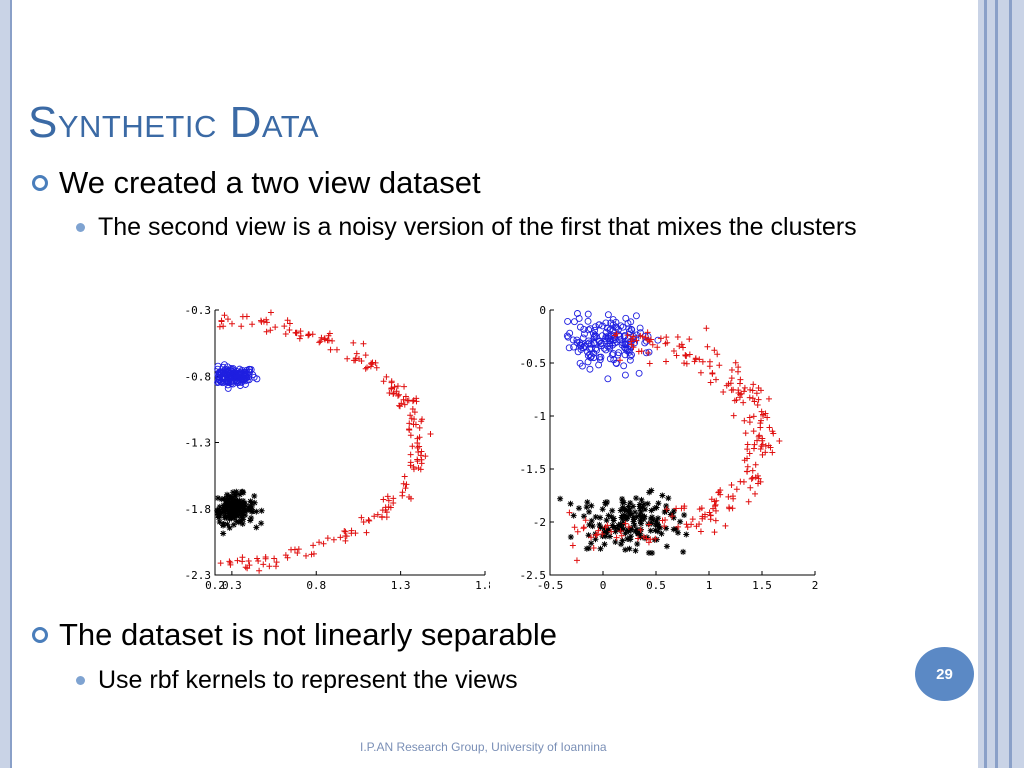 The height and width of the screenshot is (768, 1024). Describe the element at coordinates (5, 384) in the screenshot. I see `left-border` at that location.